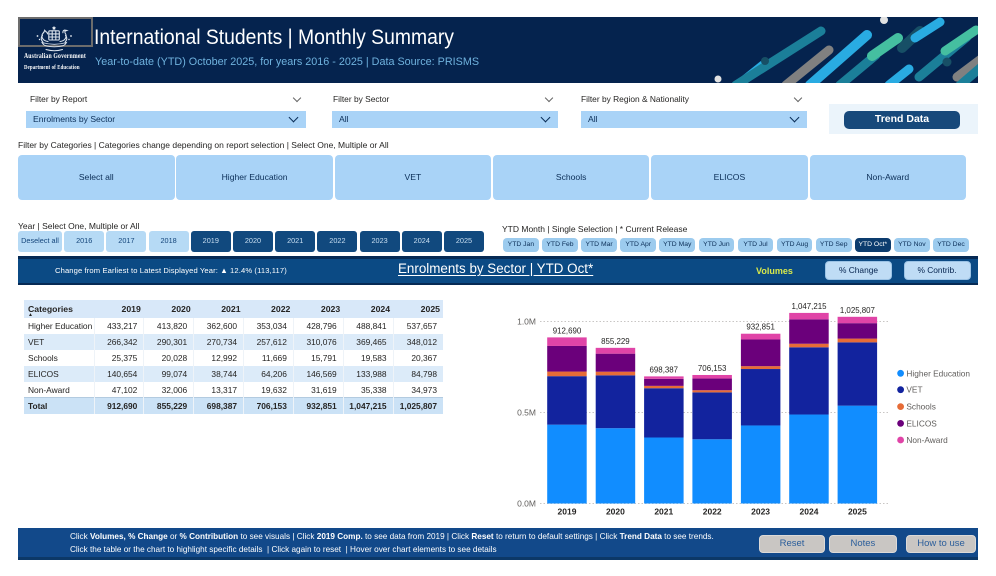 The width and height of the screenshot is (996, 576). What do you see at coordinates (914, 390) in the screenshot?
I see `svg-text: VET` at bounding box center [914, 390].